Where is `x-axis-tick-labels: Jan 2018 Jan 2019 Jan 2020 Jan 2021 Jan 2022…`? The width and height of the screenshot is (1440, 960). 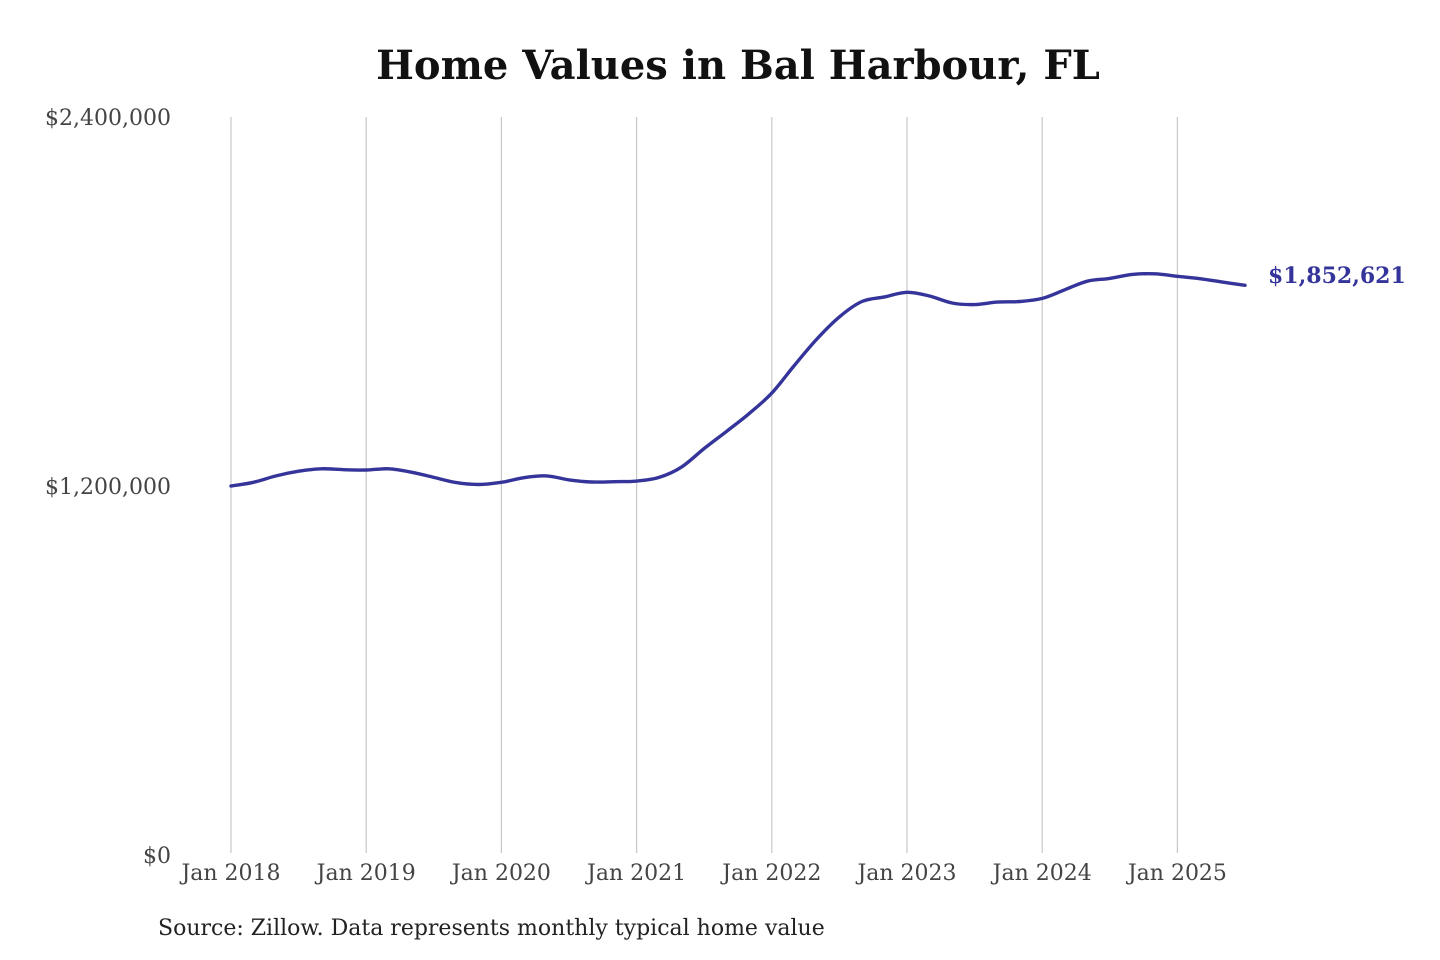 x-axis-tick-labels: Jan 2018 Jan 2019 Jan 2020 Jan 2021 Jan 2022… is located at coordinates (702, 873).